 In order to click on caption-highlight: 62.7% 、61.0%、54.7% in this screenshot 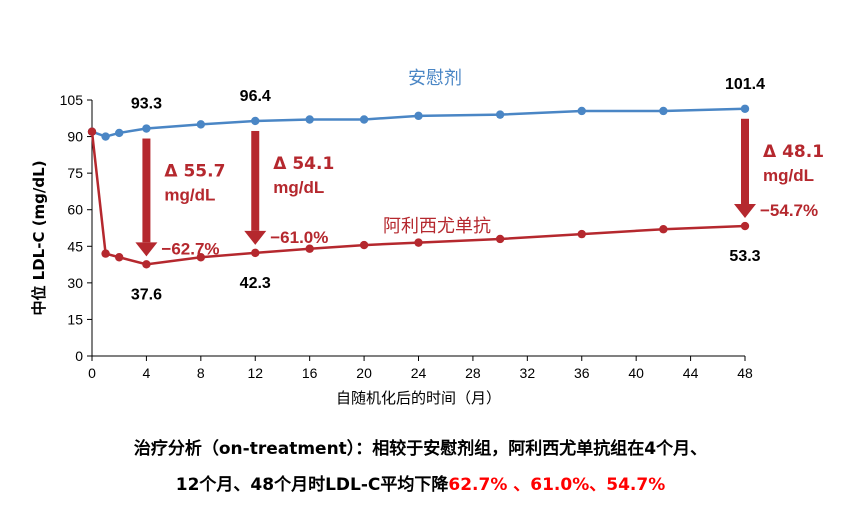, I will do `click(557, 485)`.